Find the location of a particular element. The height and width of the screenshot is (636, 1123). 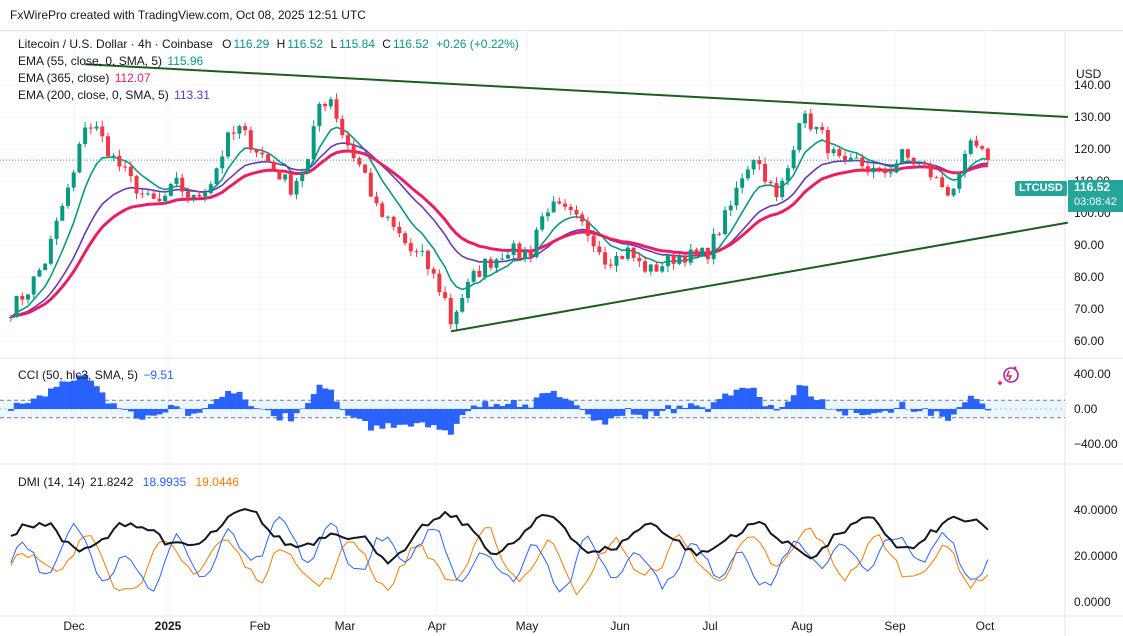

cci-tick-0: 400.00 is located at coordinates (1092, 374).